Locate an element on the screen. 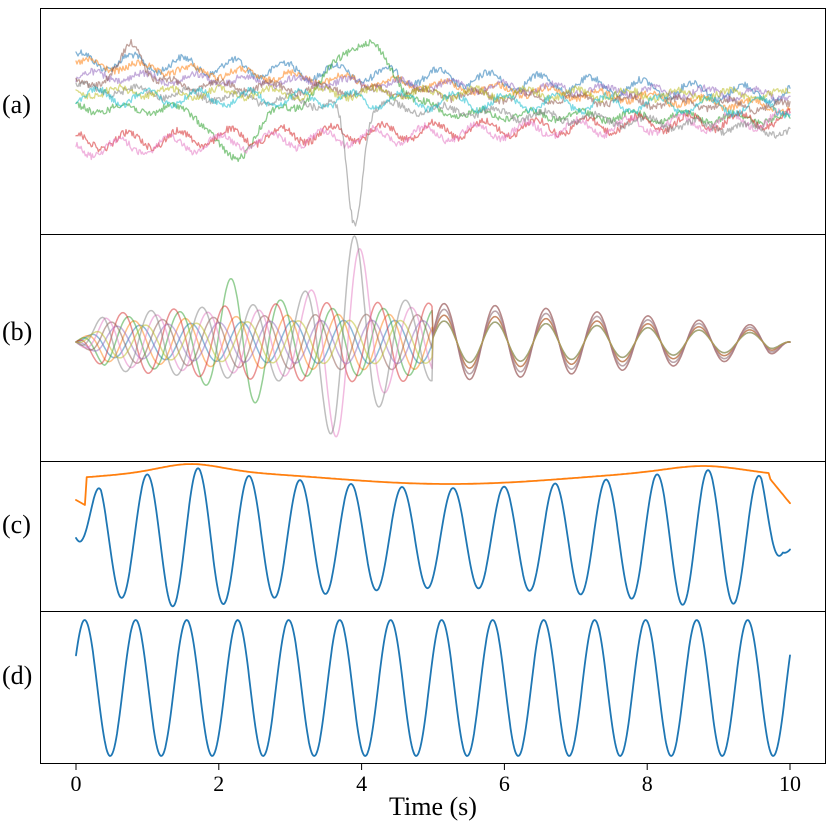 The height and width of the screenshot is (830, 830). x-axis: 0 2 4 6 8 10 is located at coordinates (436, 780).